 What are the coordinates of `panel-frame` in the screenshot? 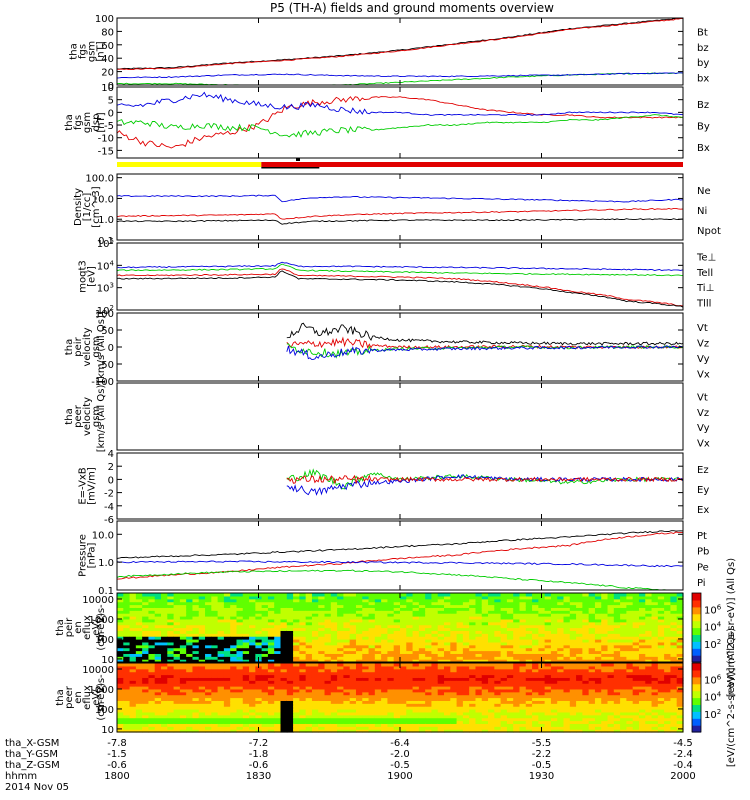 It's located at (400, 207).